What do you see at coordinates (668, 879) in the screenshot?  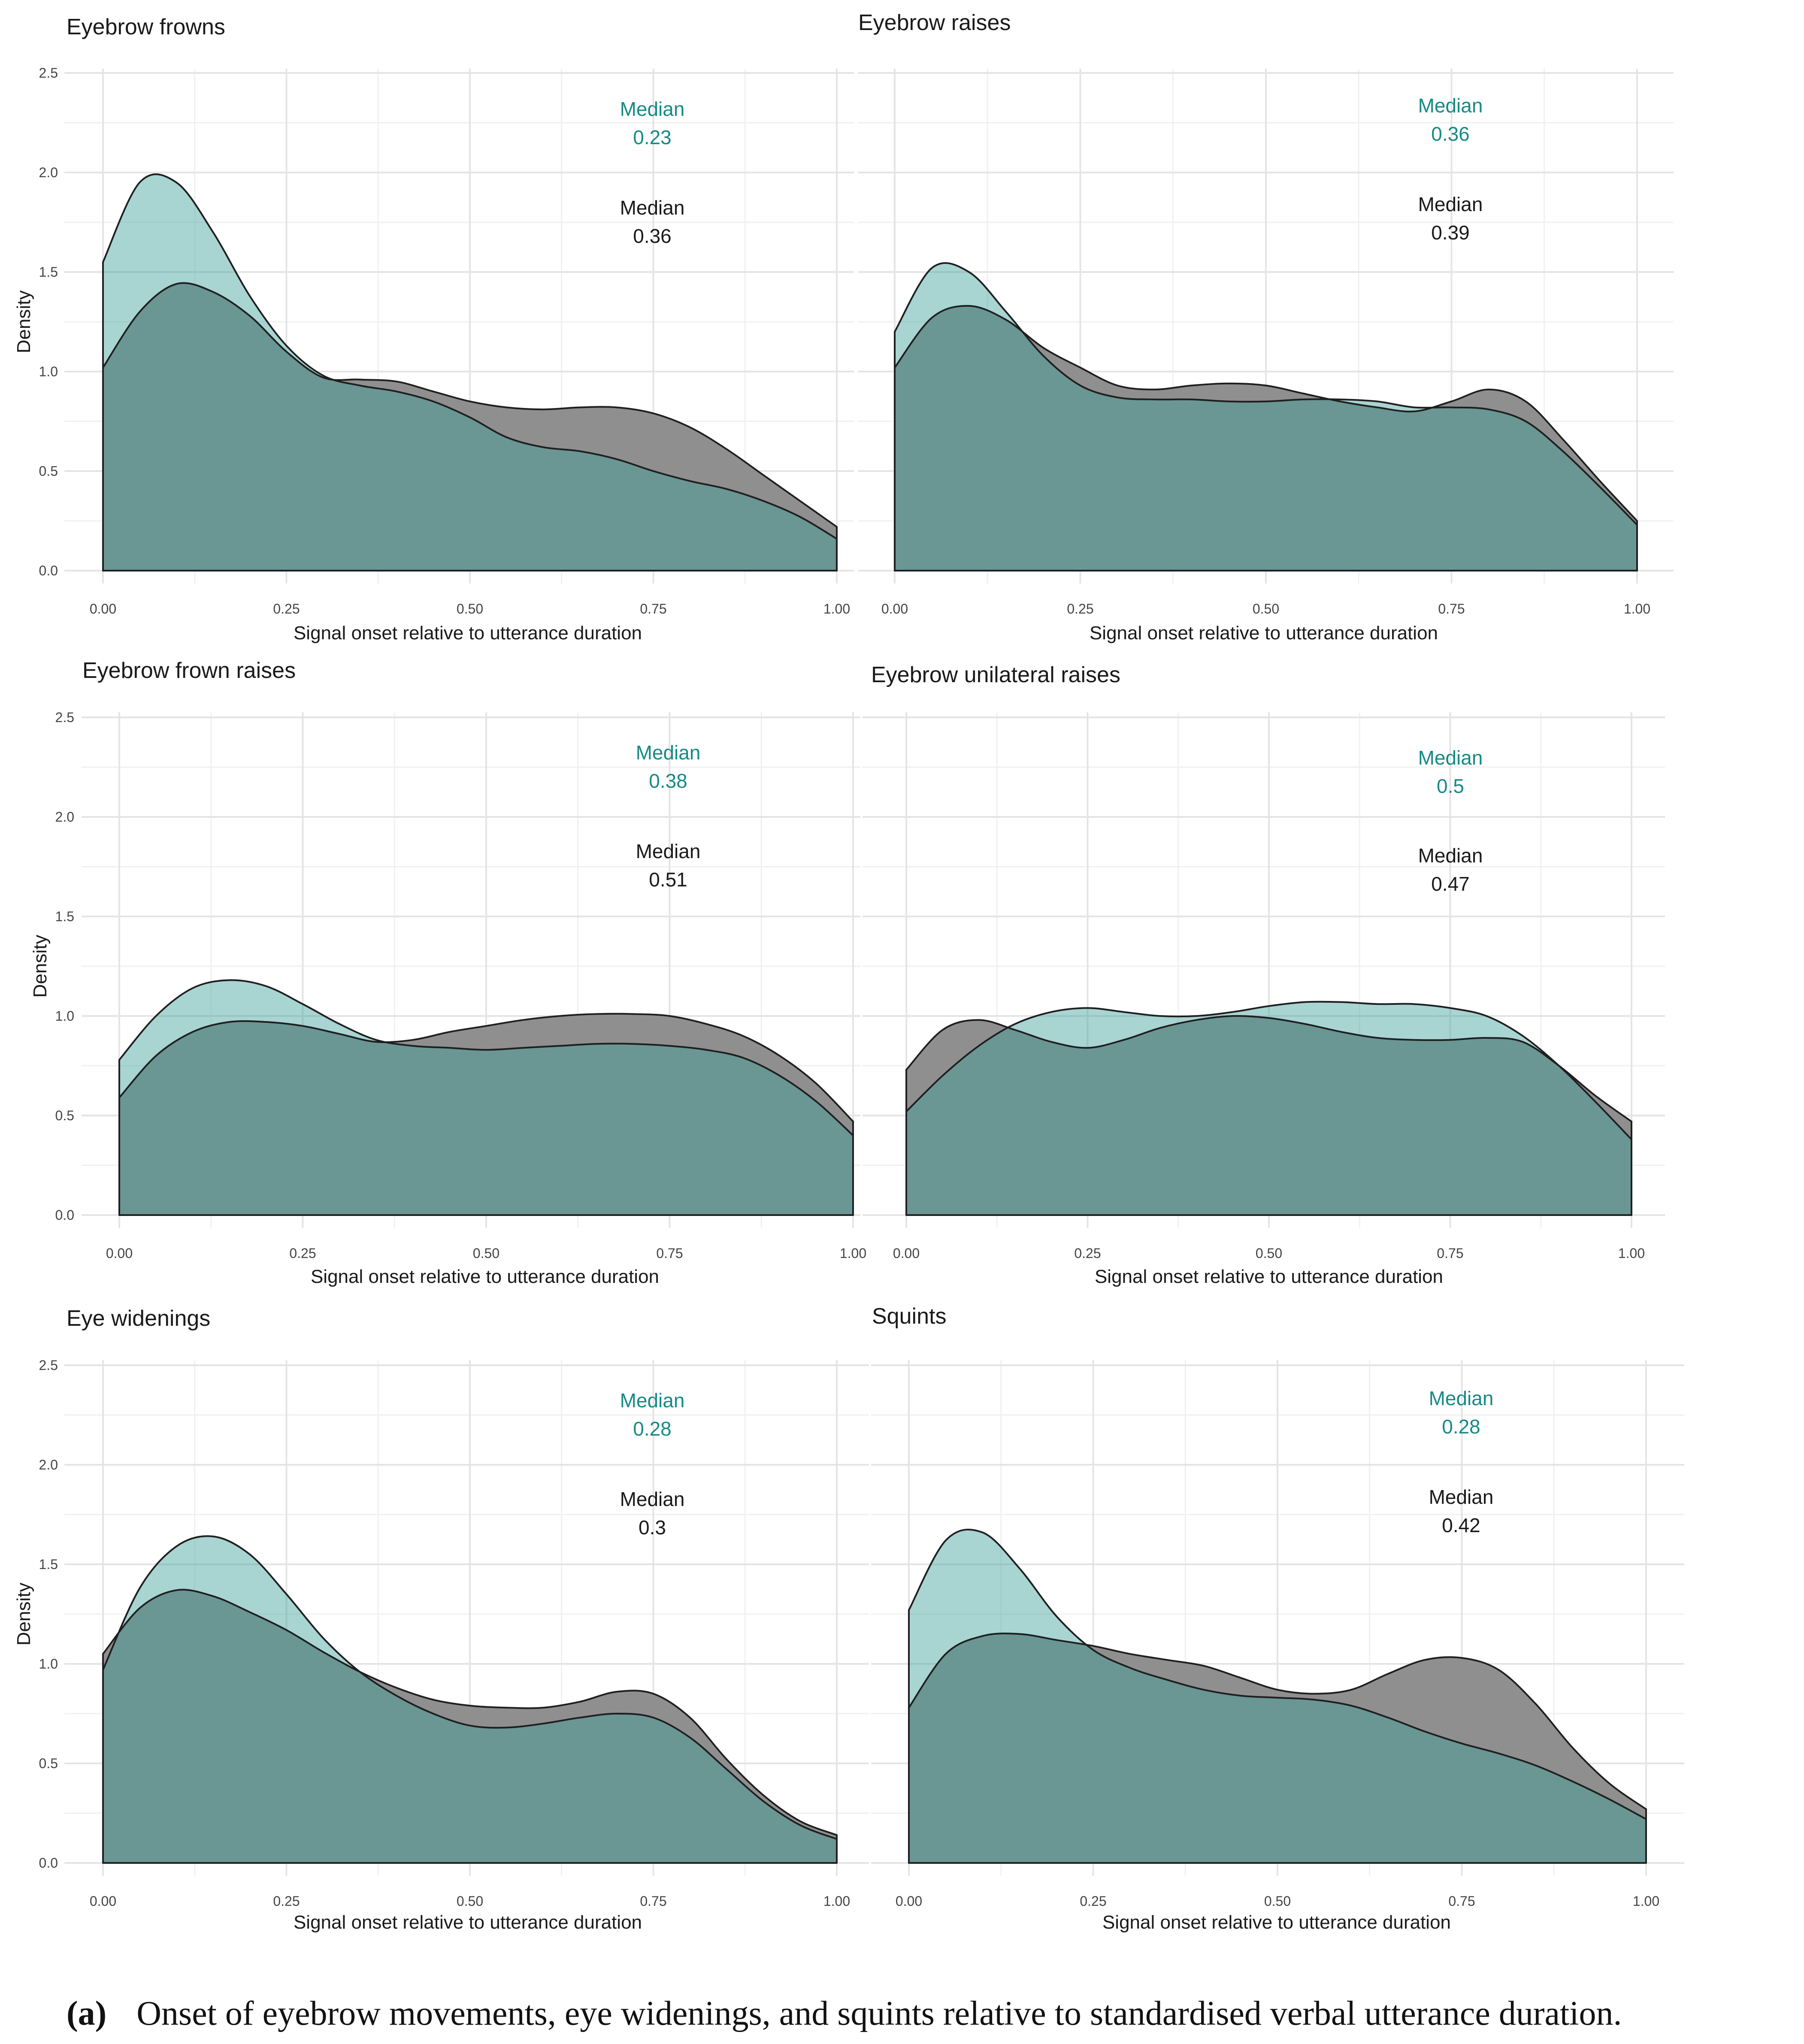 I see `median-value-grey: 0.51` at bounding box center [668, 879].